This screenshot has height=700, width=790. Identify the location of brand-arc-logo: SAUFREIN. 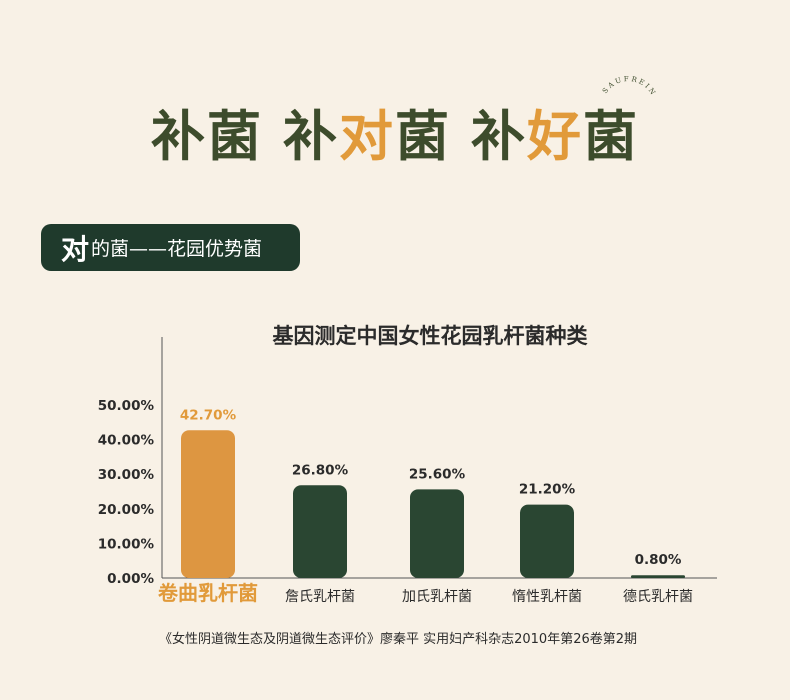
(628, 86).